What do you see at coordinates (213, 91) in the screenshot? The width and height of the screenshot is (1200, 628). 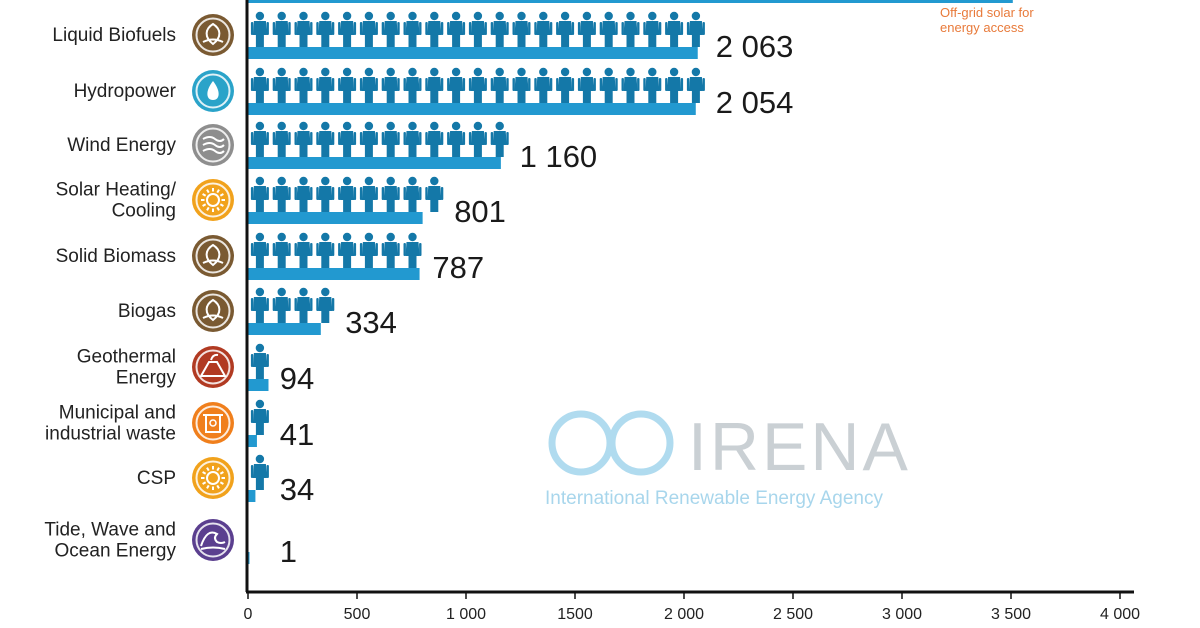 I see `hydropower-drop-icon` at bounding box center [213, 91].